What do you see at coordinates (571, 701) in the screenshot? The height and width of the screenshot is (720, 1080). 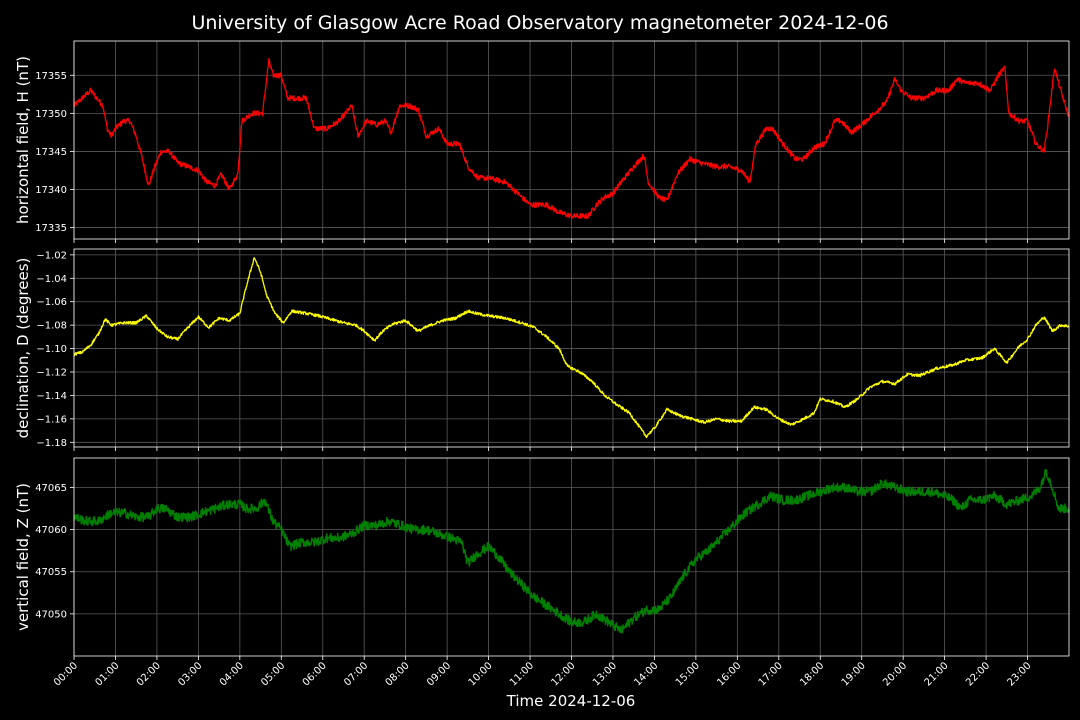 I see `x-axis-label: Time 2024-12-06` at bounding box center [571, 701].